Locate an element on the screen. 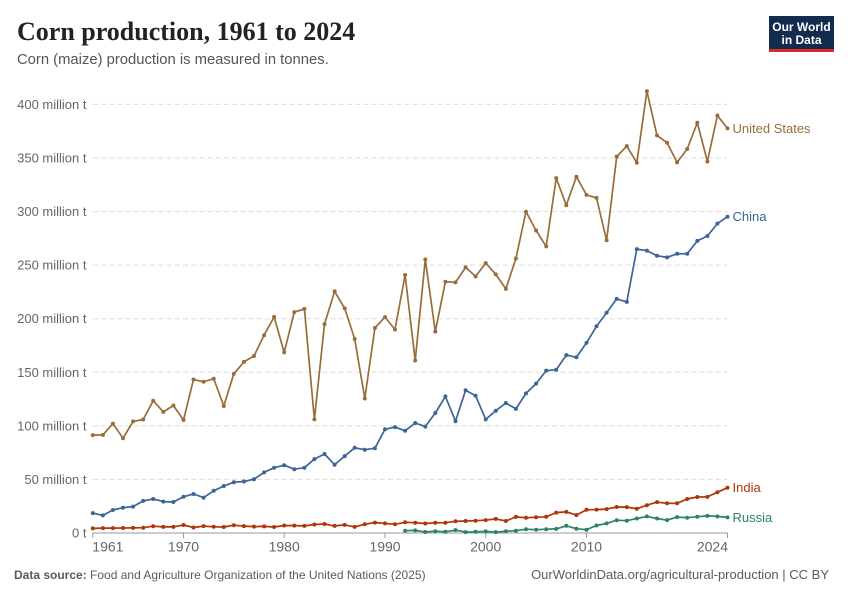 The image size is (850, 600). svg-text: 2000 is located at coordinates (485, 547).